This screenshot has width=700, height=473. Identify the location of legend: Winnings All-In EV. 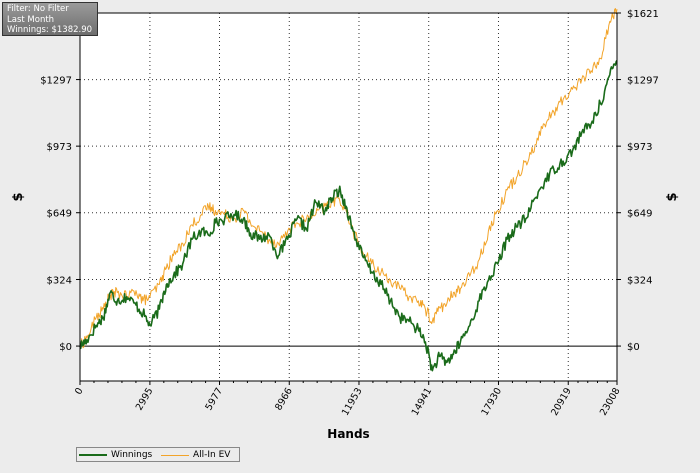
(158, 454).